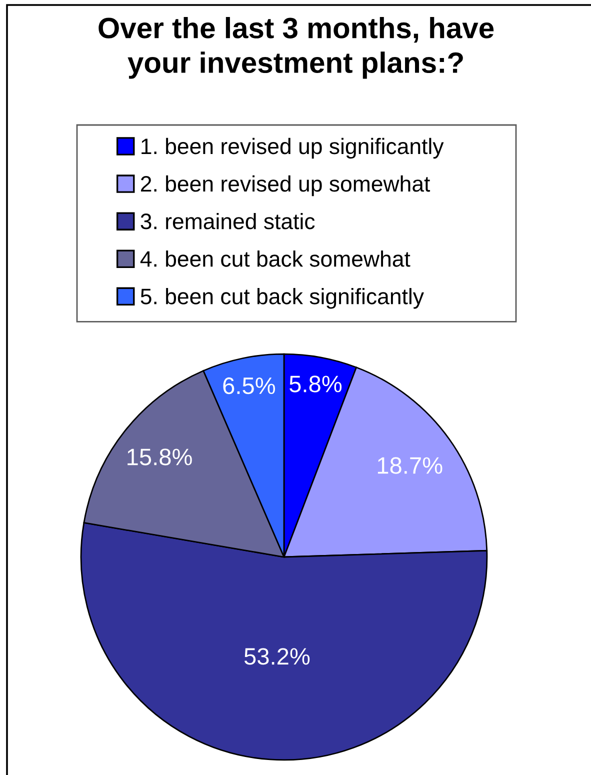  Describe the element at coordinates (227, 221) in the screenshot. I see `legend-label: 3. remained static` at that location.